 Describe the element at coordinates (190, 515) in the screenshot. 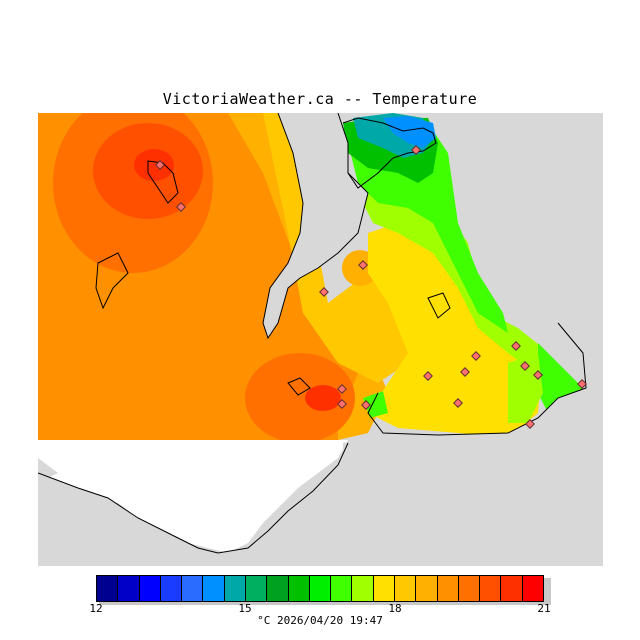

I see `land-south` at that location.